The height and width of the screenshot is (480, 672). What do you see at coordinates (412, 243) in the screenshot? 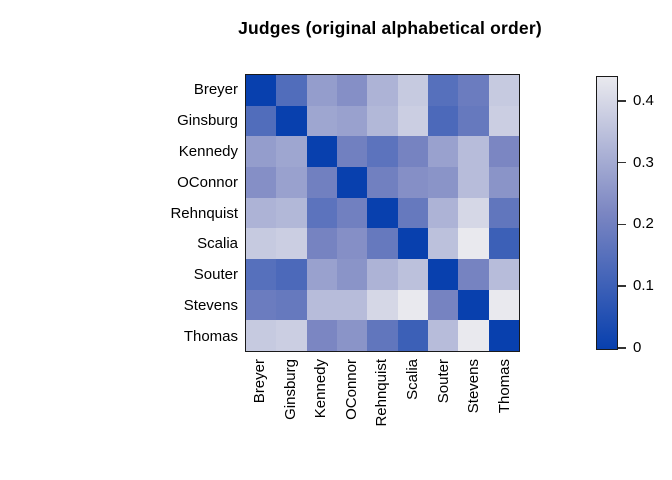
I see `heatmap-cell-Scalia-Scalia` at bounding box center [412, 243].